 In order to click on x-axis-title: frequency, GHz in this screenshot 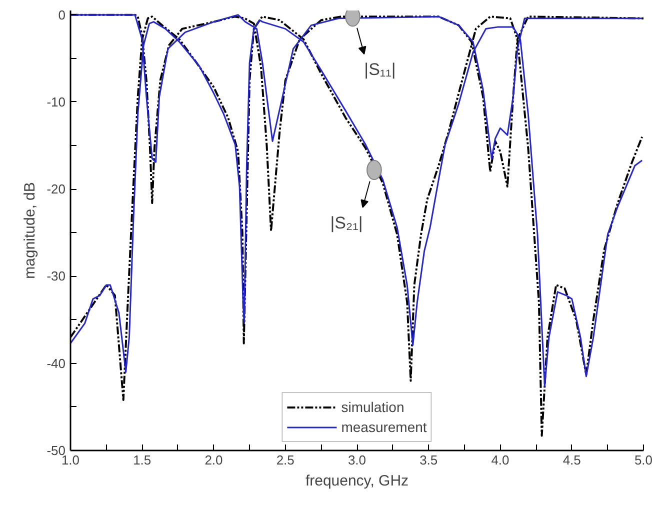, I will do `click(357, 481)`.